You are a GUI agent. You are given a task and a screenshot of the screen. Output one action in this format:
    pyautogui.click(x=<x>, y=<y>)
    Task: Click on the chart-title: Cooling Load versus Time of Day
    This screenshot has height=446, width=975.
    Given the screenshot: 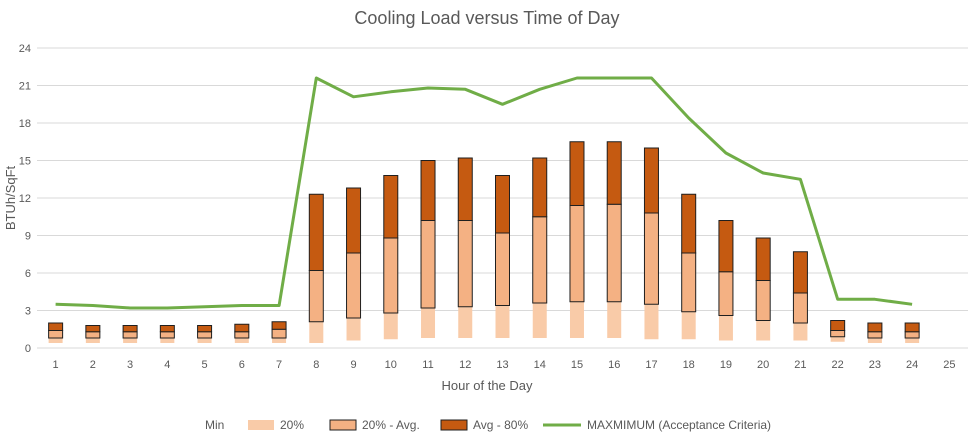 What is the action you would take?
    pyautogui.click(x=486, y=18)
    